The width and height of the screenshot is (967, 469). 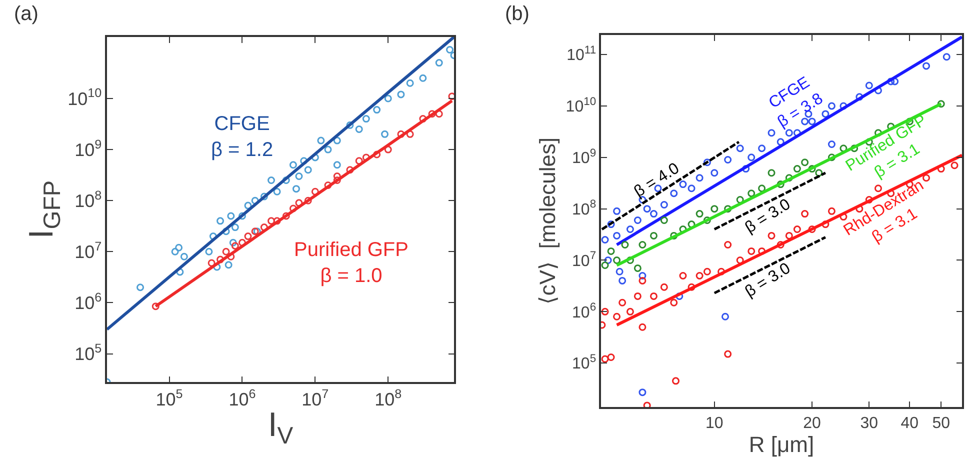 What do you see at coordinates (909, 423) in the screenshot?
I see `x-tick-label: 40` at bounding box center [909, 423].